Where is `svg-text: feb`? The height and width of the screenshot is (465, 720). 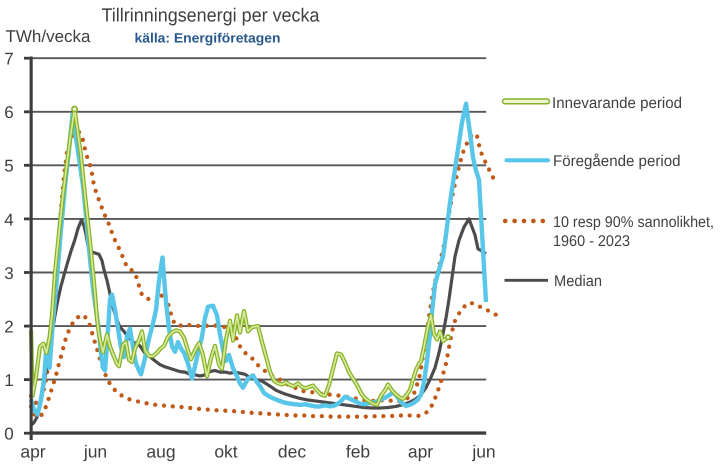
svg-text: feb is located at coordinates (358, 451).